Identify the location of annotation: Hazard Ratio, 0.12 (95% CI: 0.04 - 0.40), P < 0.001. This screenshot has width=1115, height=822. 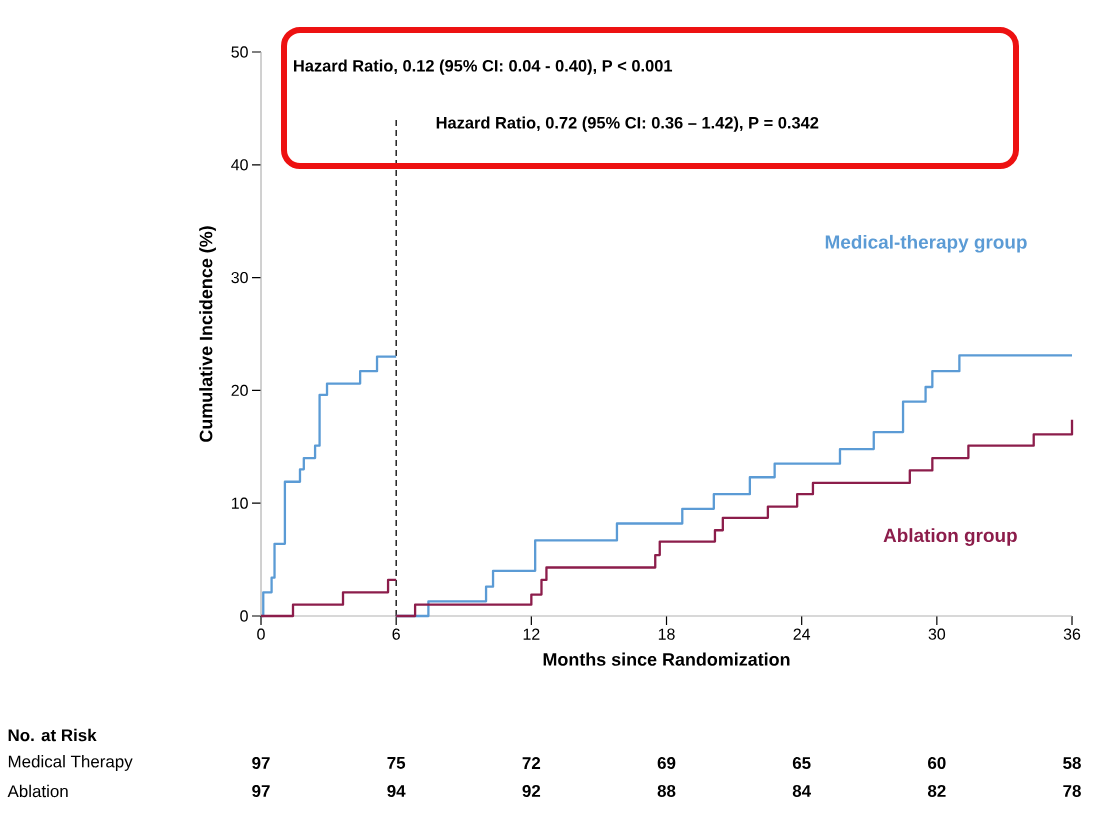
(483, 67).